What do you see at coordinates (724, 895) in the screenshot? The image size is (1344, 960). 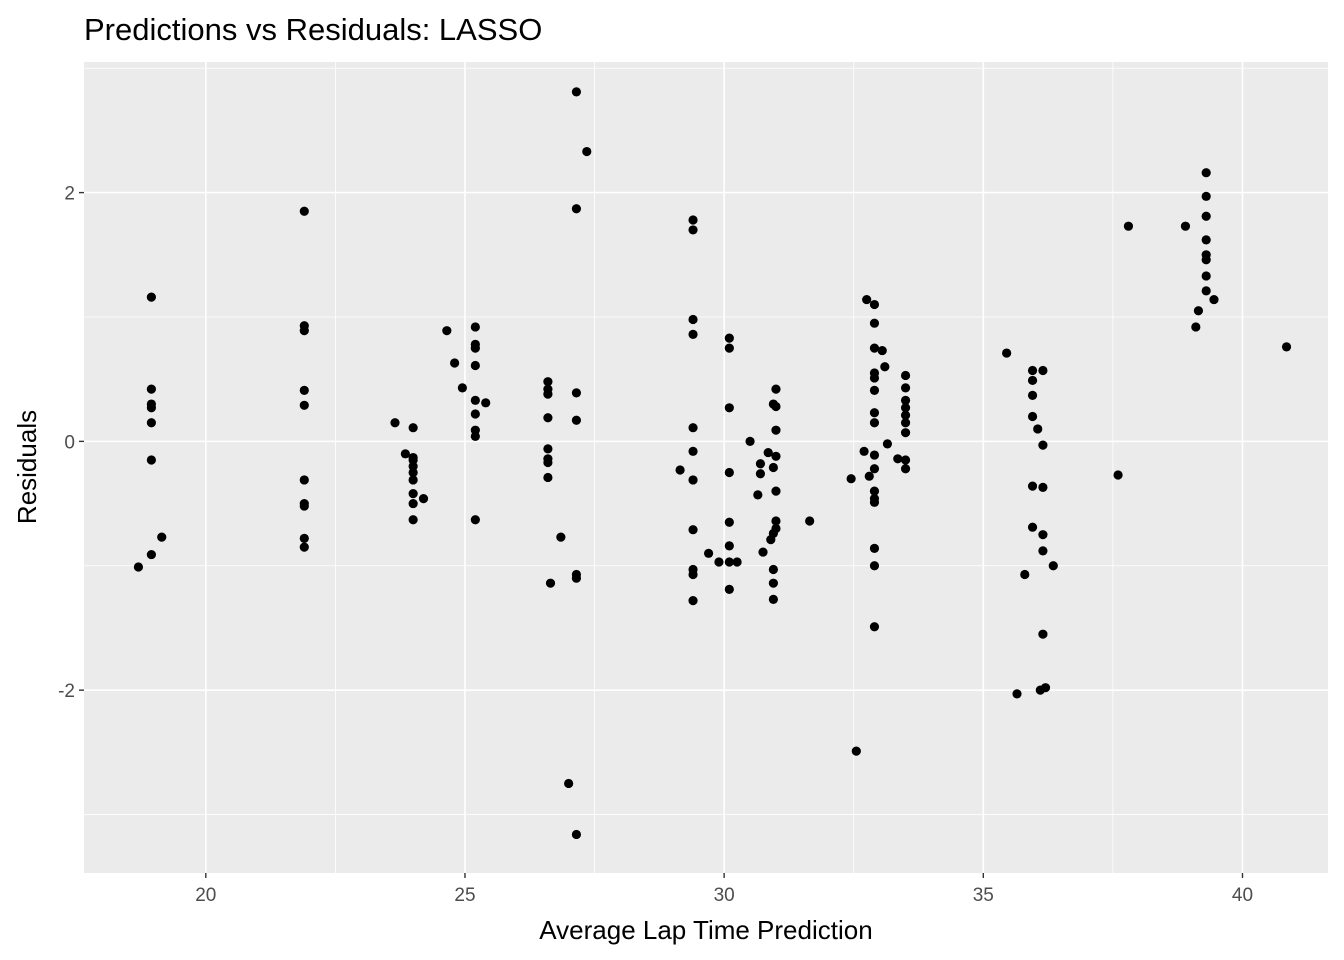 I see `x-tick-label: 30` at bounding box center [724, 895].